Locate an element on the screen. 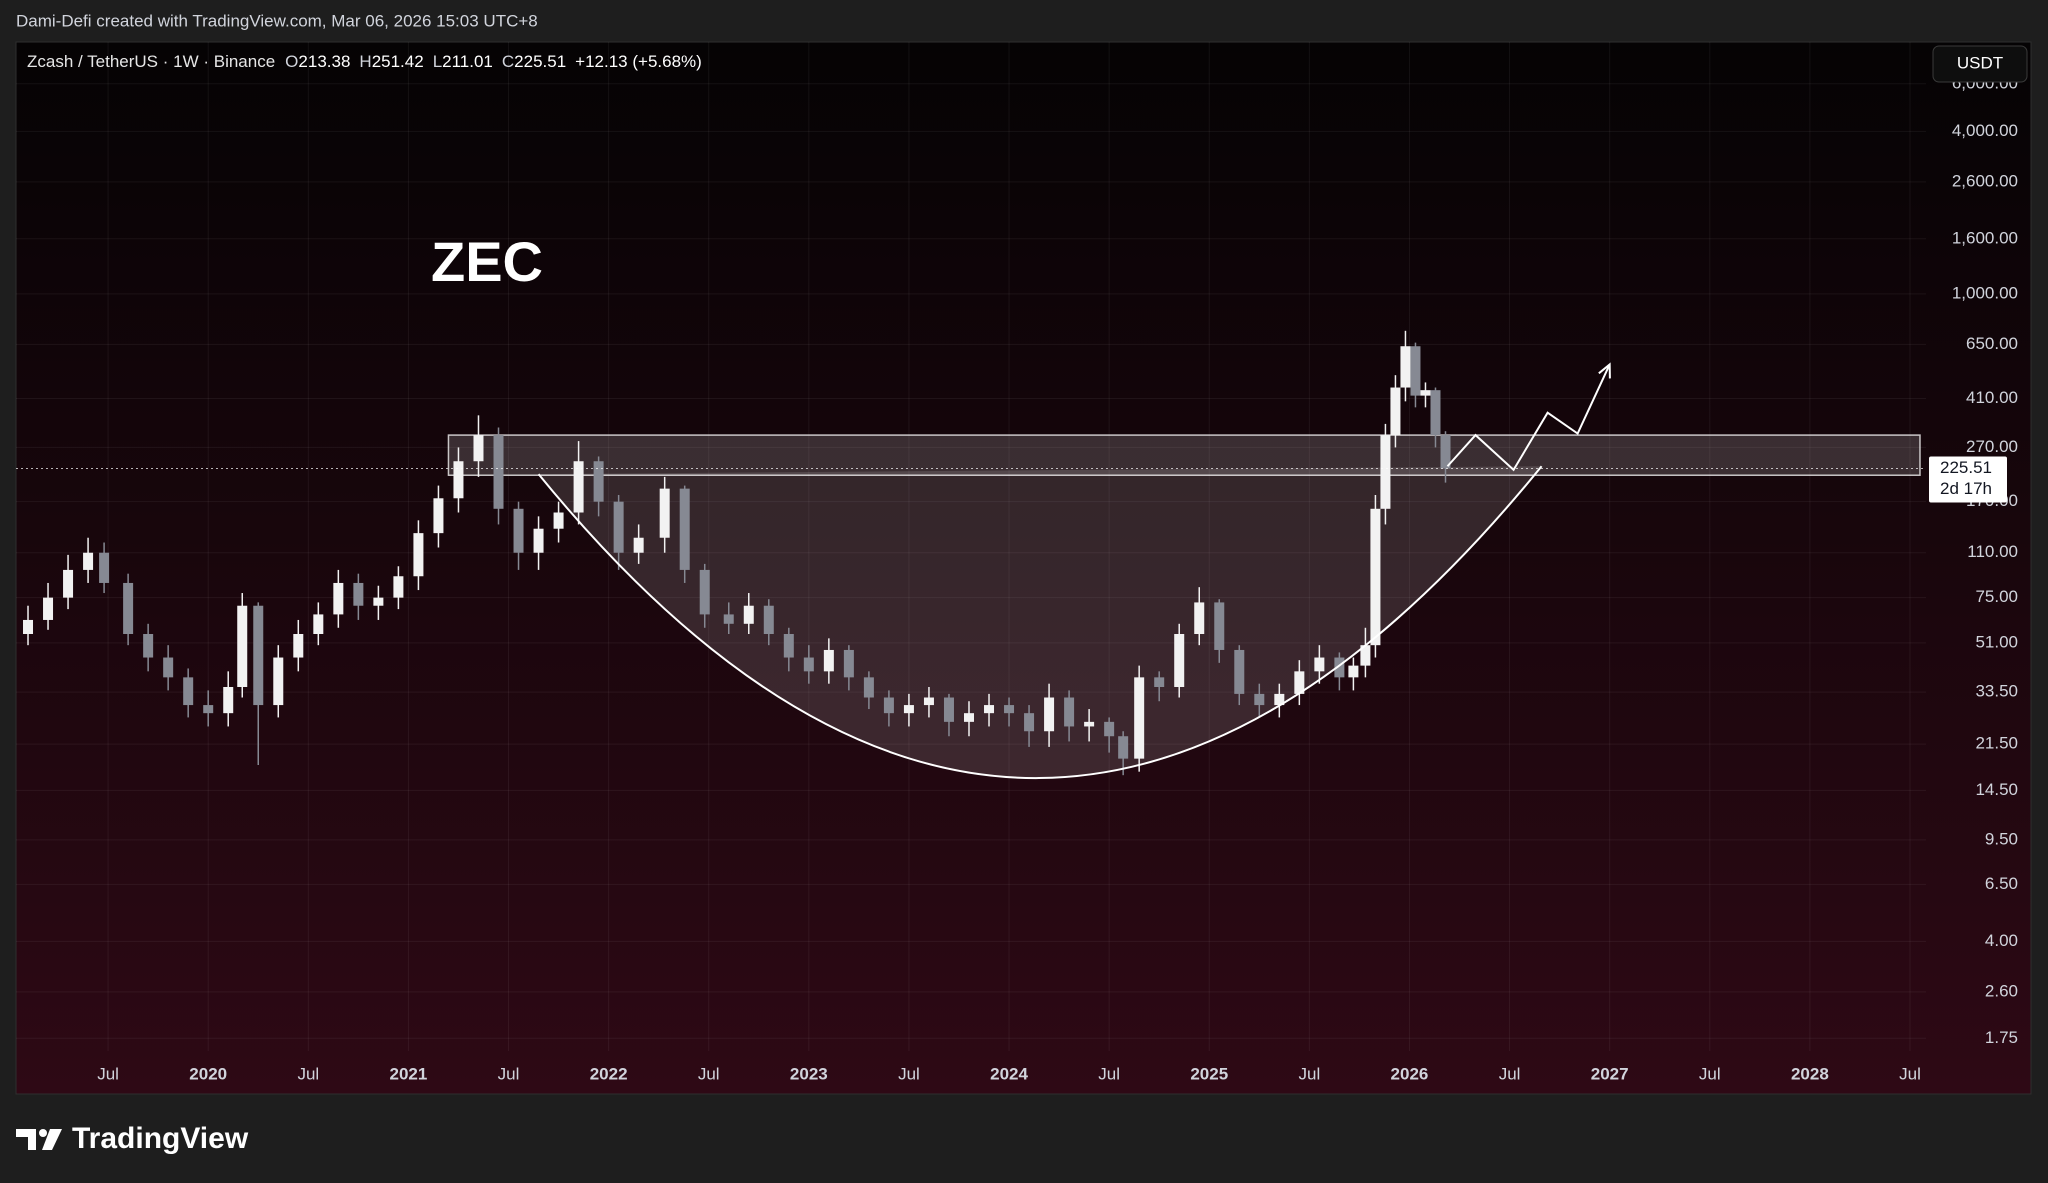 This screenshot has height=1183, width=2048. ohlc-label: L is located at coordinates (437, 61).